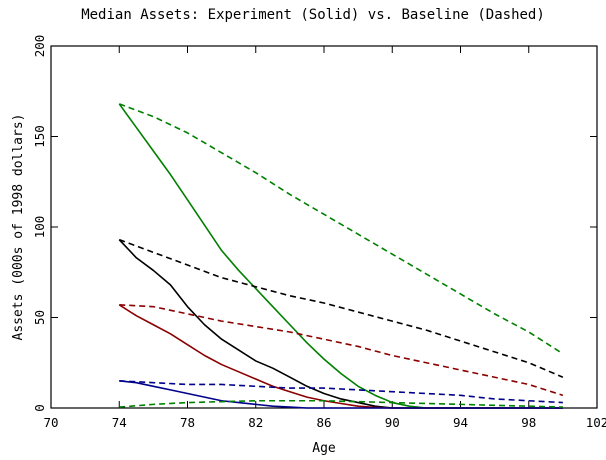  Describe the element at coordinates (119, 422) in the screenshot. I see `x-tick-label: 74` at that location.